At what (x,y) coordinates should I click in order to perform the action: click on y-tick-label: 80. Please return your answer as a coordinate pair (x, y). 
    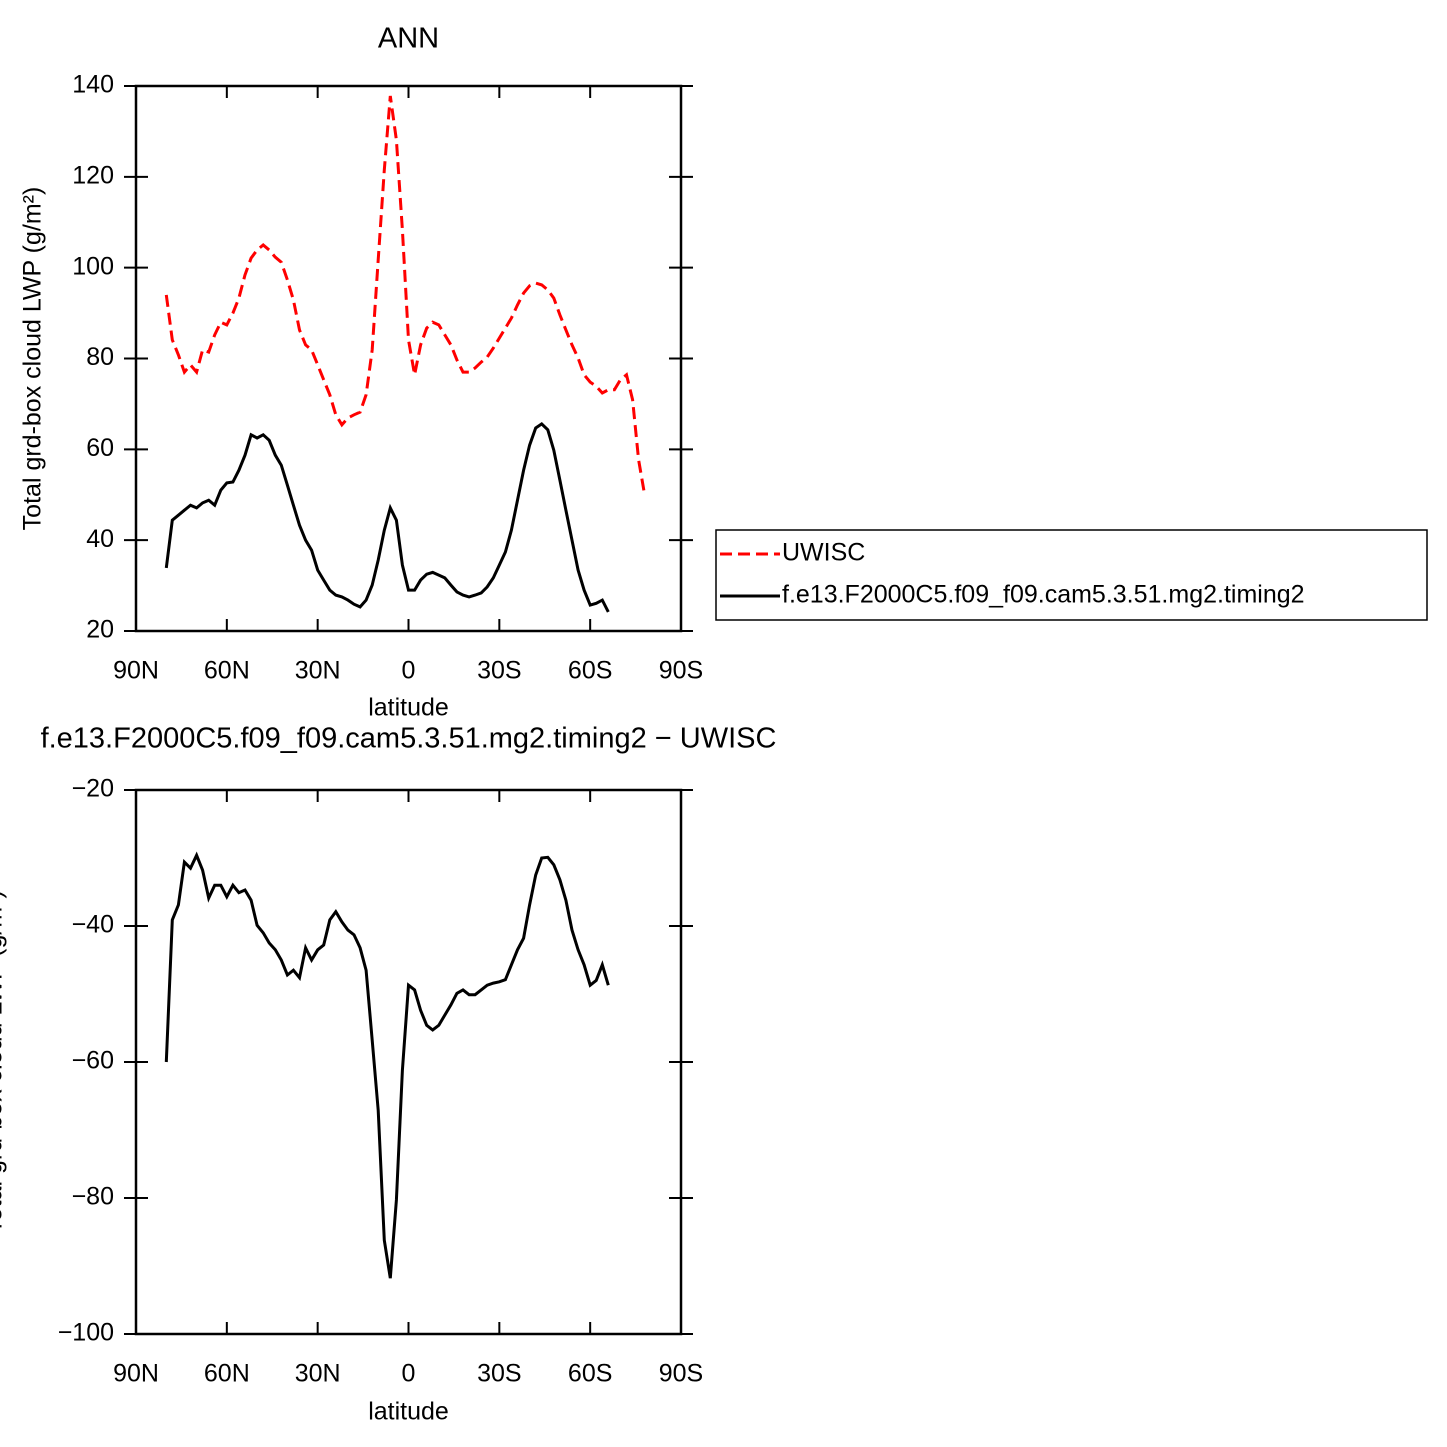
    Looking at the image, I should click on (100, 357).